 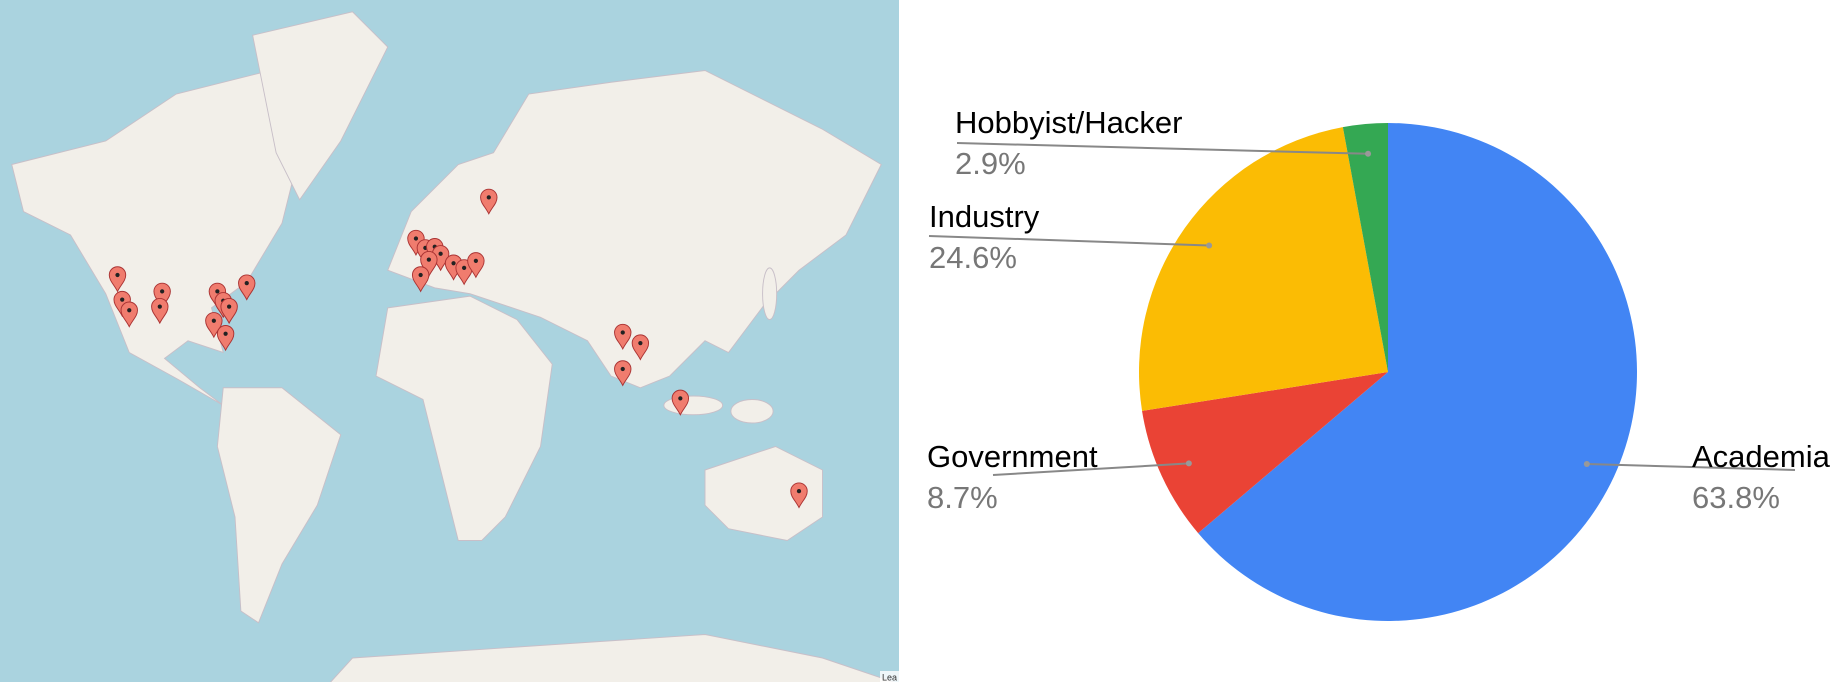 I want to click on slice-value: 2.9%, so click(x=990, y=163).